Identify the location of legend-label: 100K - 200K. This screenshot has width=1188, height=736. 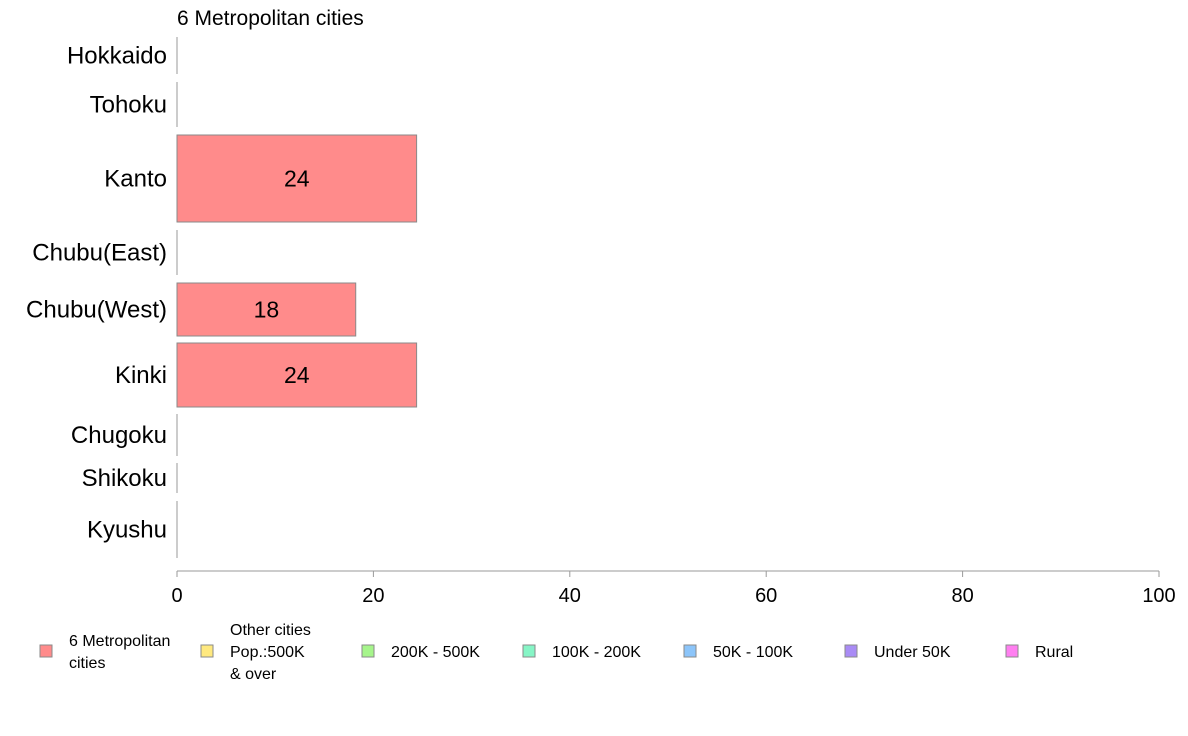
(596, 652).